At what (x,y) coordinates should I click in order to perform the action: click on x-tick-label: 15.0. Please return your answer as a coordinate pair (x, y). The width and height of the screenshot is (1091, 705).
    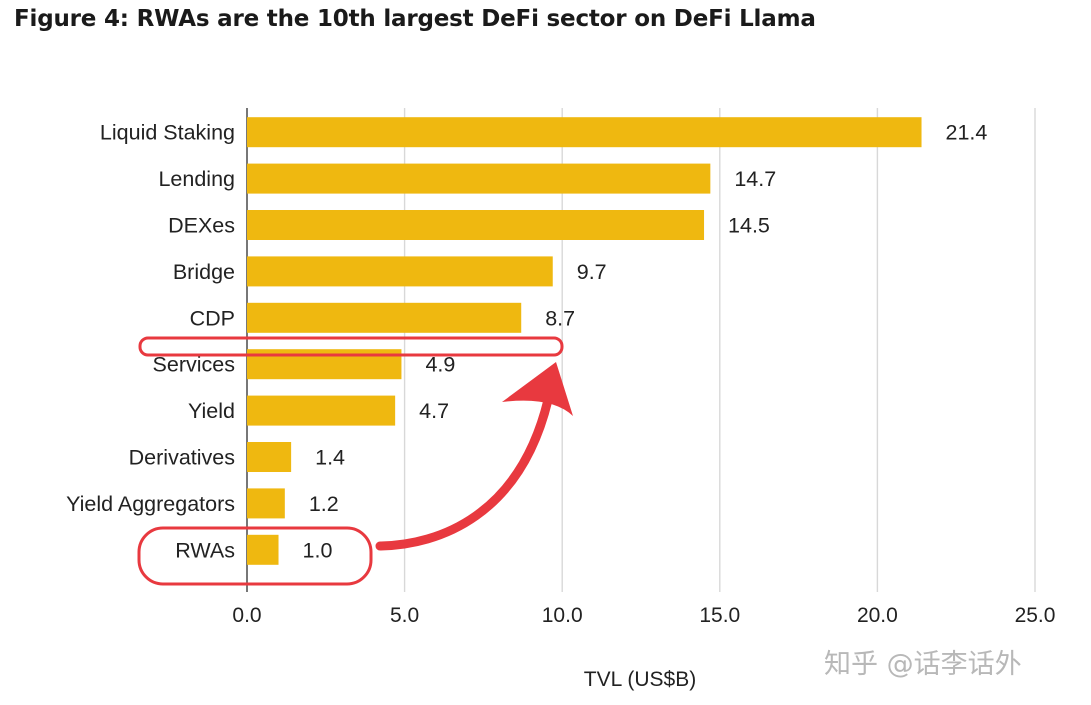
    Looking at the image, I should click on (719, 615).